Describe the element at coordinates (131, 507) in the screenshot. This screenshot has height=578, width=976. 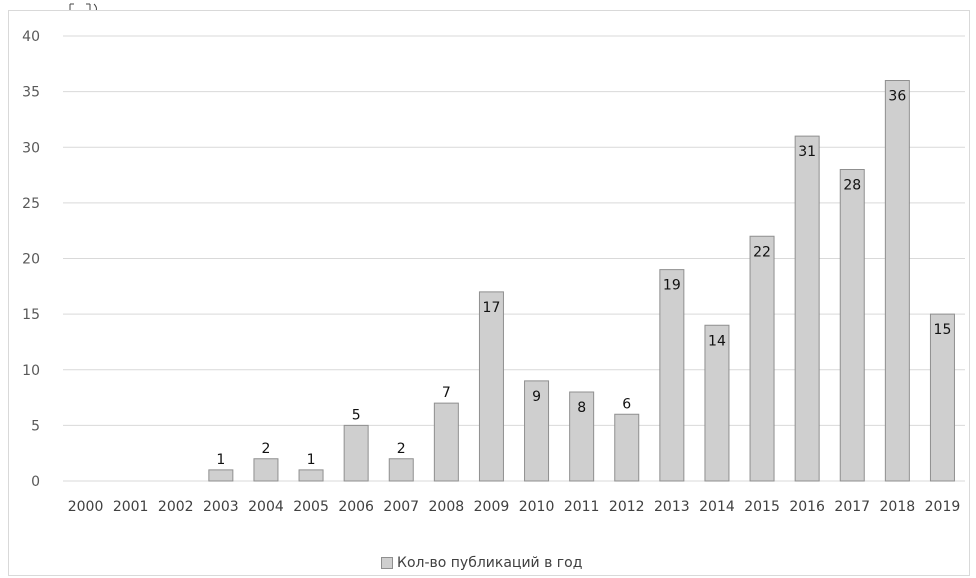
I see `x-tick-label: 2001` at that location.